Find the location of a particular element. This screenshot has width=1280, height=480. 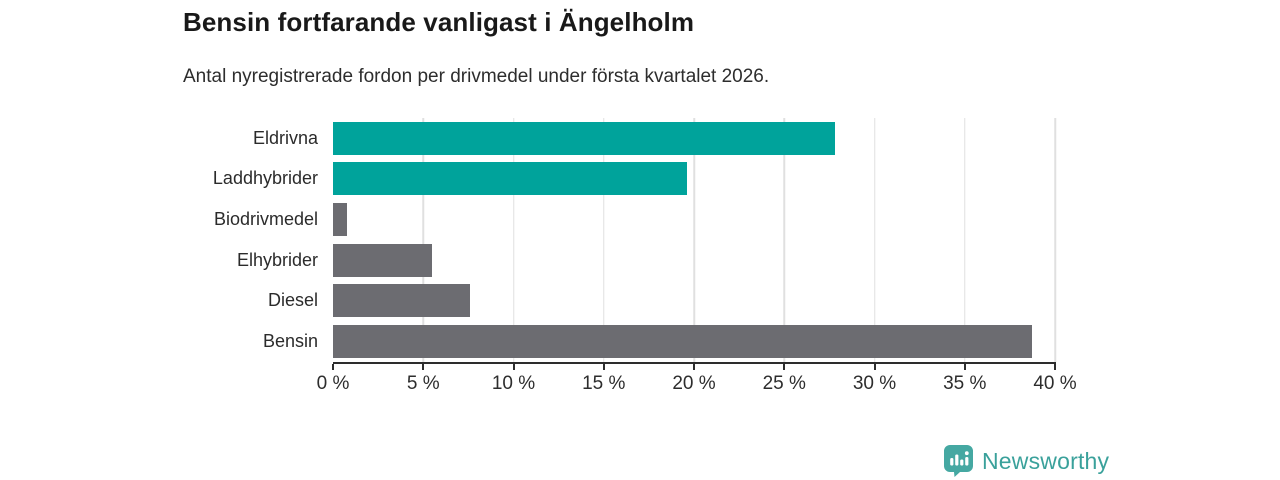

category-label-elhybrider: Elhybrider is located at coordinates (277, 259).